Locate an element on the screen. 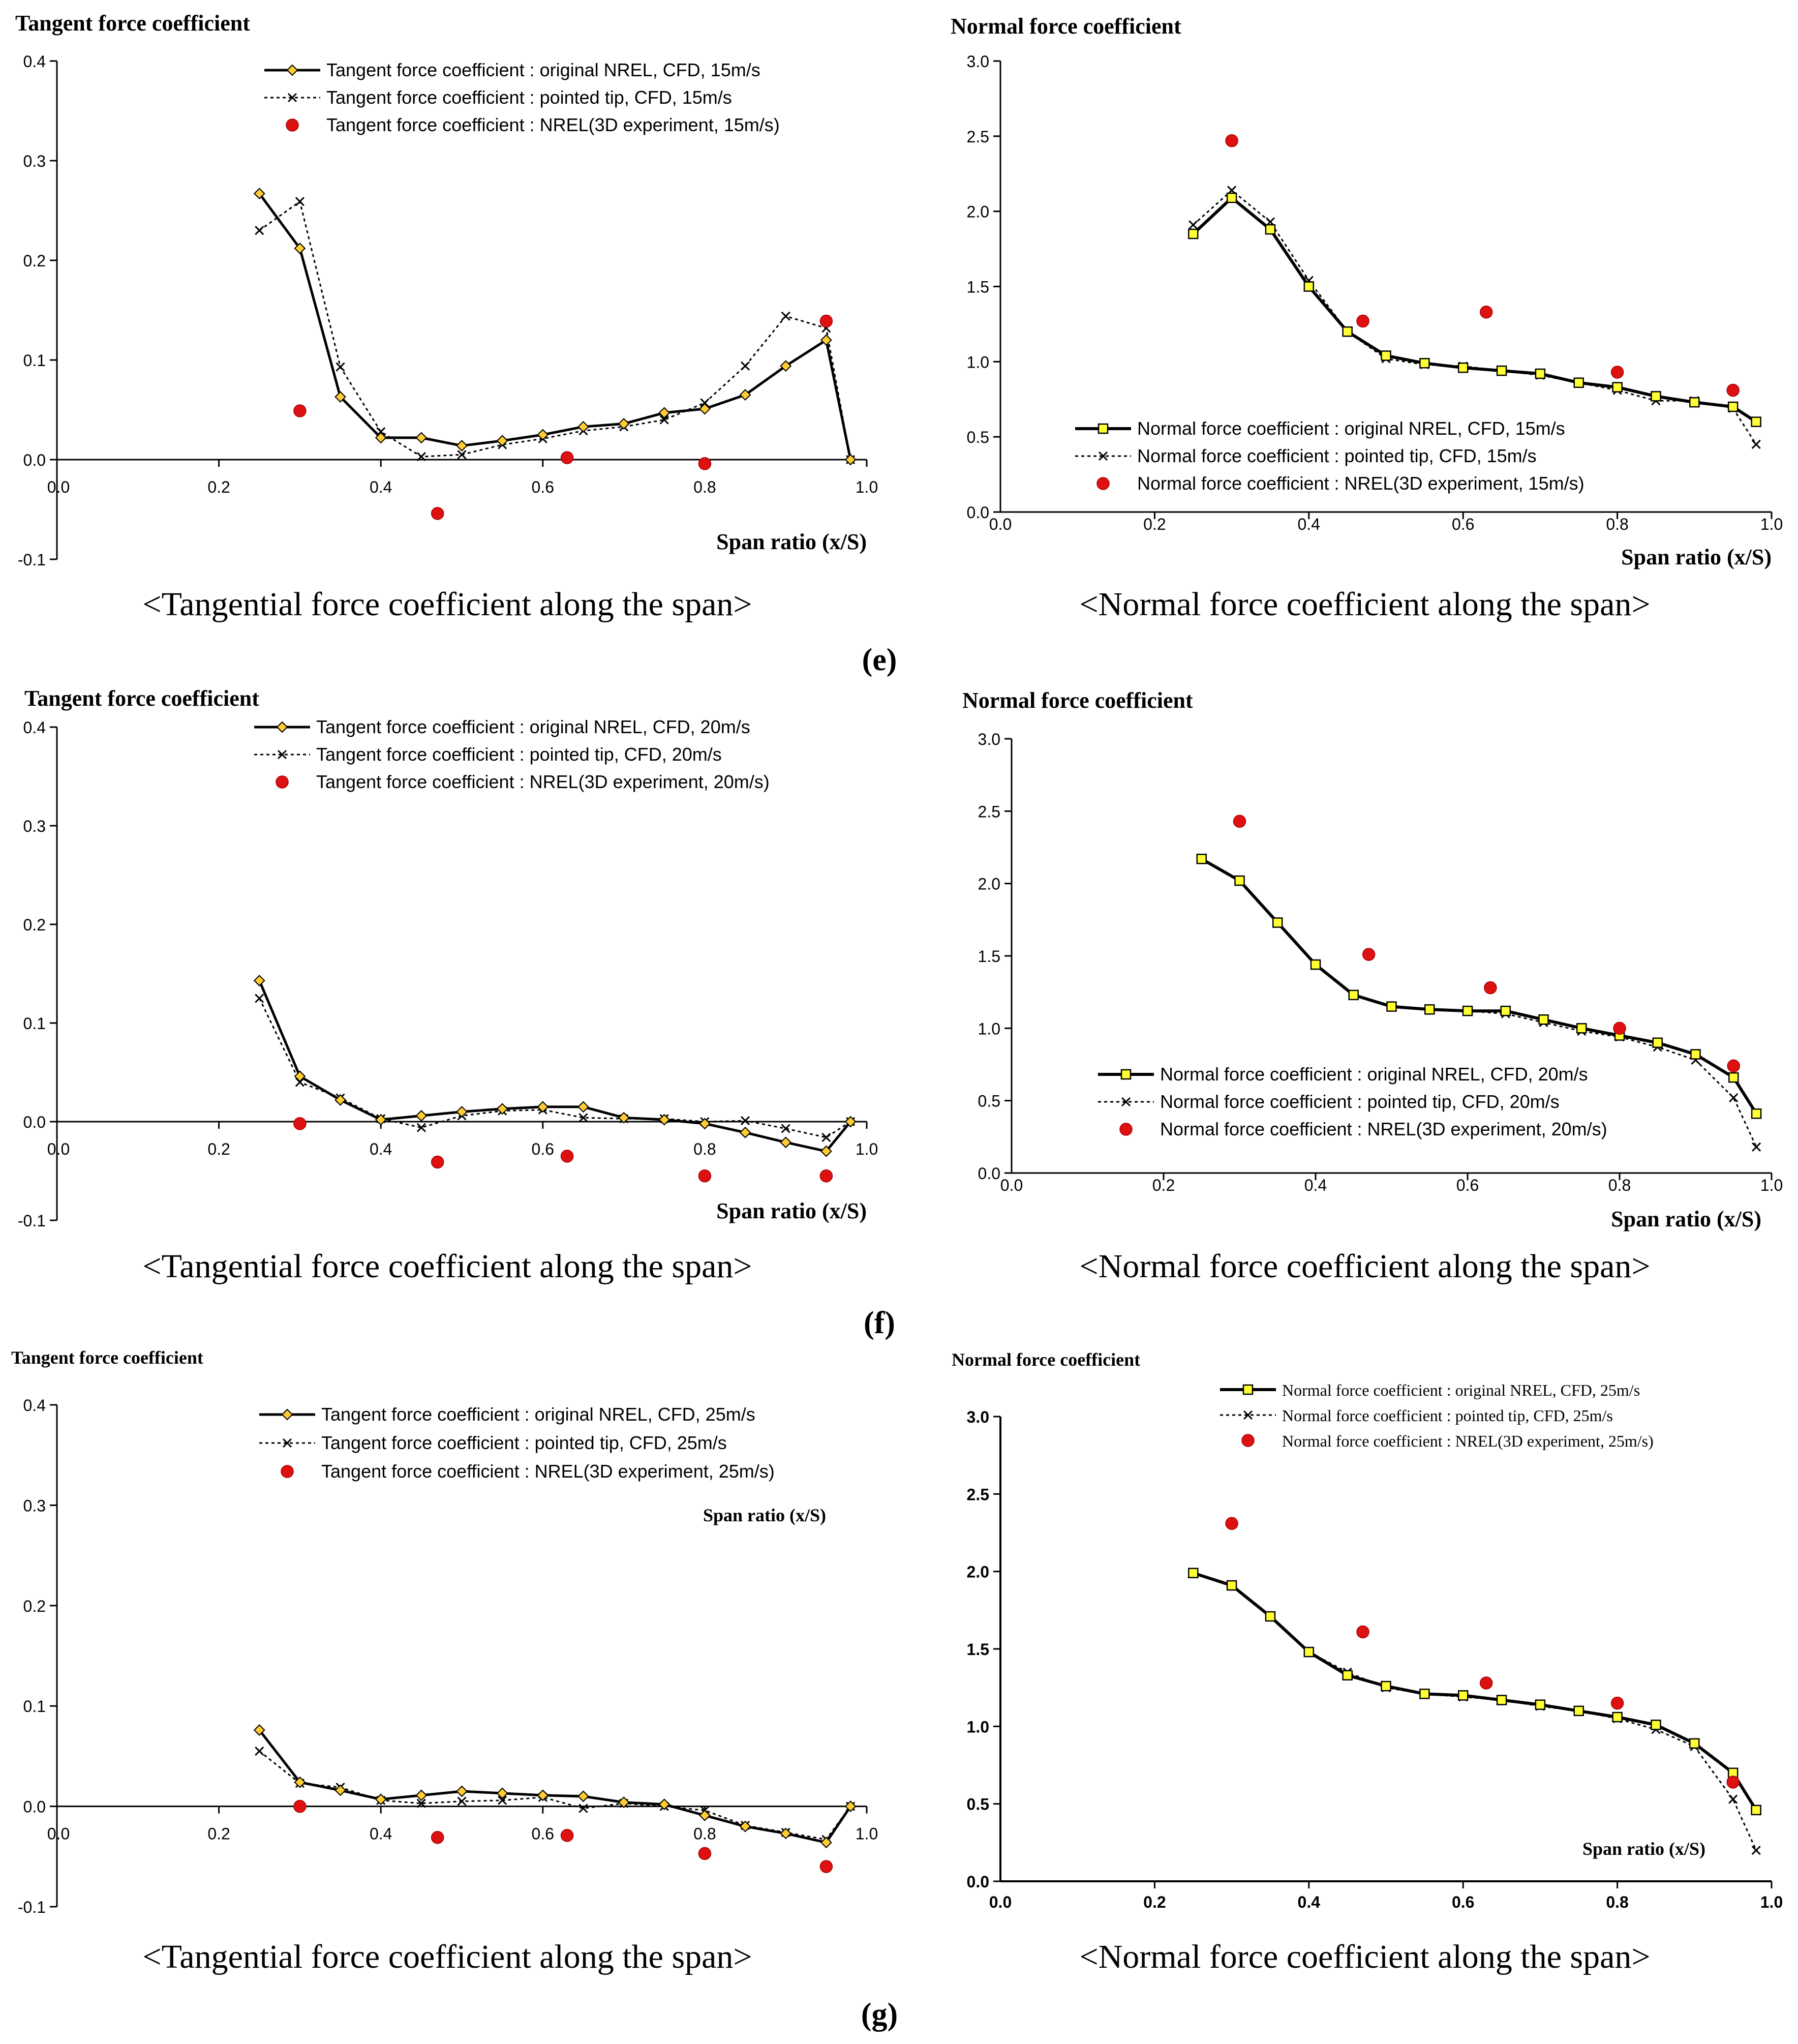 This screenshot has width=1798, height=2044. series-line-pointed-tip is located at coordinates (1475, 317).